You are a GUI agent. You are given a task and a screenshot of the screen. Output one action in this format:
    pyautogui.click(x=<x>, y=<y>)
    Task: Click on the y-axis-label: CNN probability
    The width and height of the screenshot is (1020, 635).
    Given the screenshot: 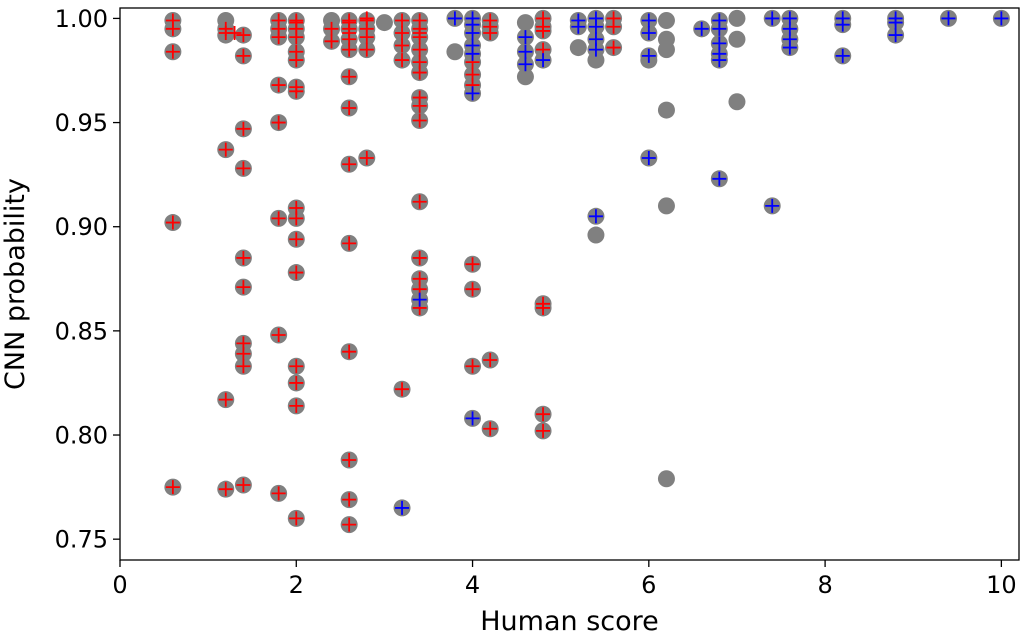 What is the action you would take?
    pyautogui.click(x=15, y=284)
    